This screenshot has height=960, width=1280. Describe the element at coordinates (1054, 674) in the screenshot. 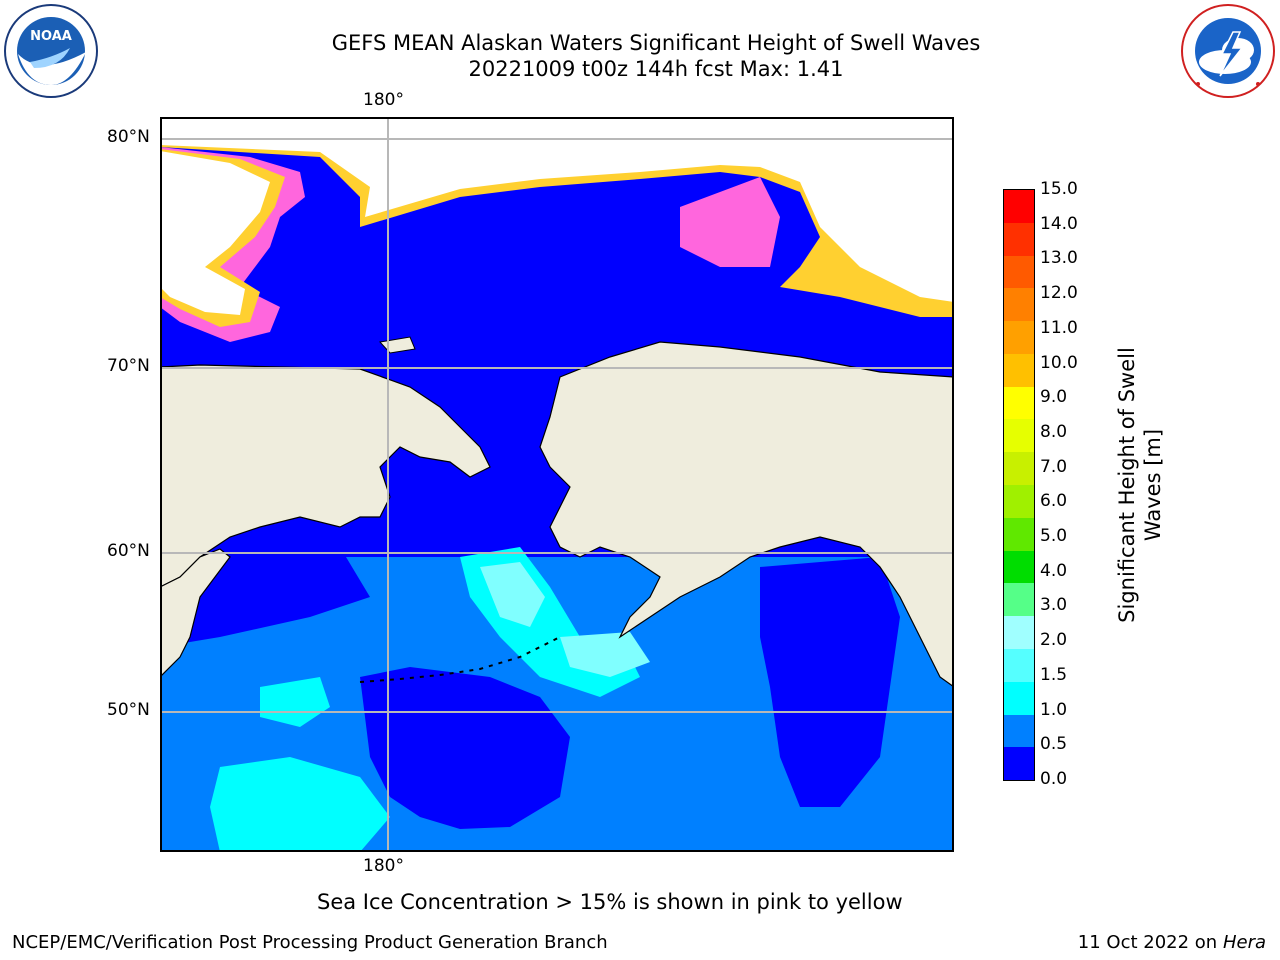

I see `colorbar-tick-label: 1.5` at that location.